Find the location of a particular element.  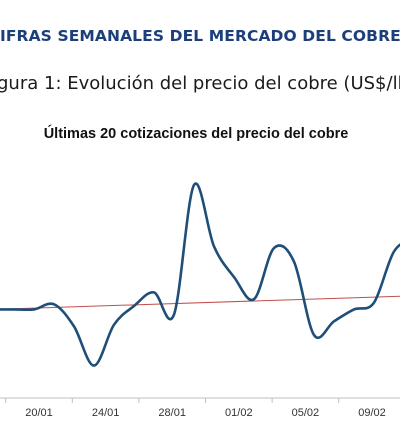

x-axis-tick-label: 20/01 is located at coordinates (39, 413).